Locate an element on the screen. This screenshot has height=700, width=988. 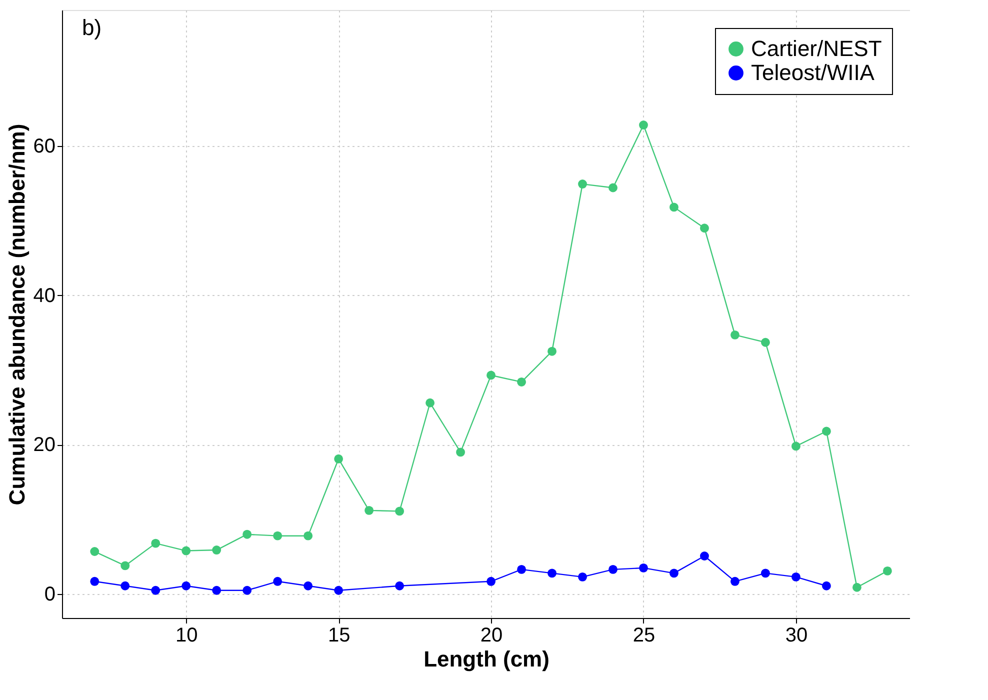
y-axis-title: Cumulative abundance (number/nm) is located at coordinates (17, 315).